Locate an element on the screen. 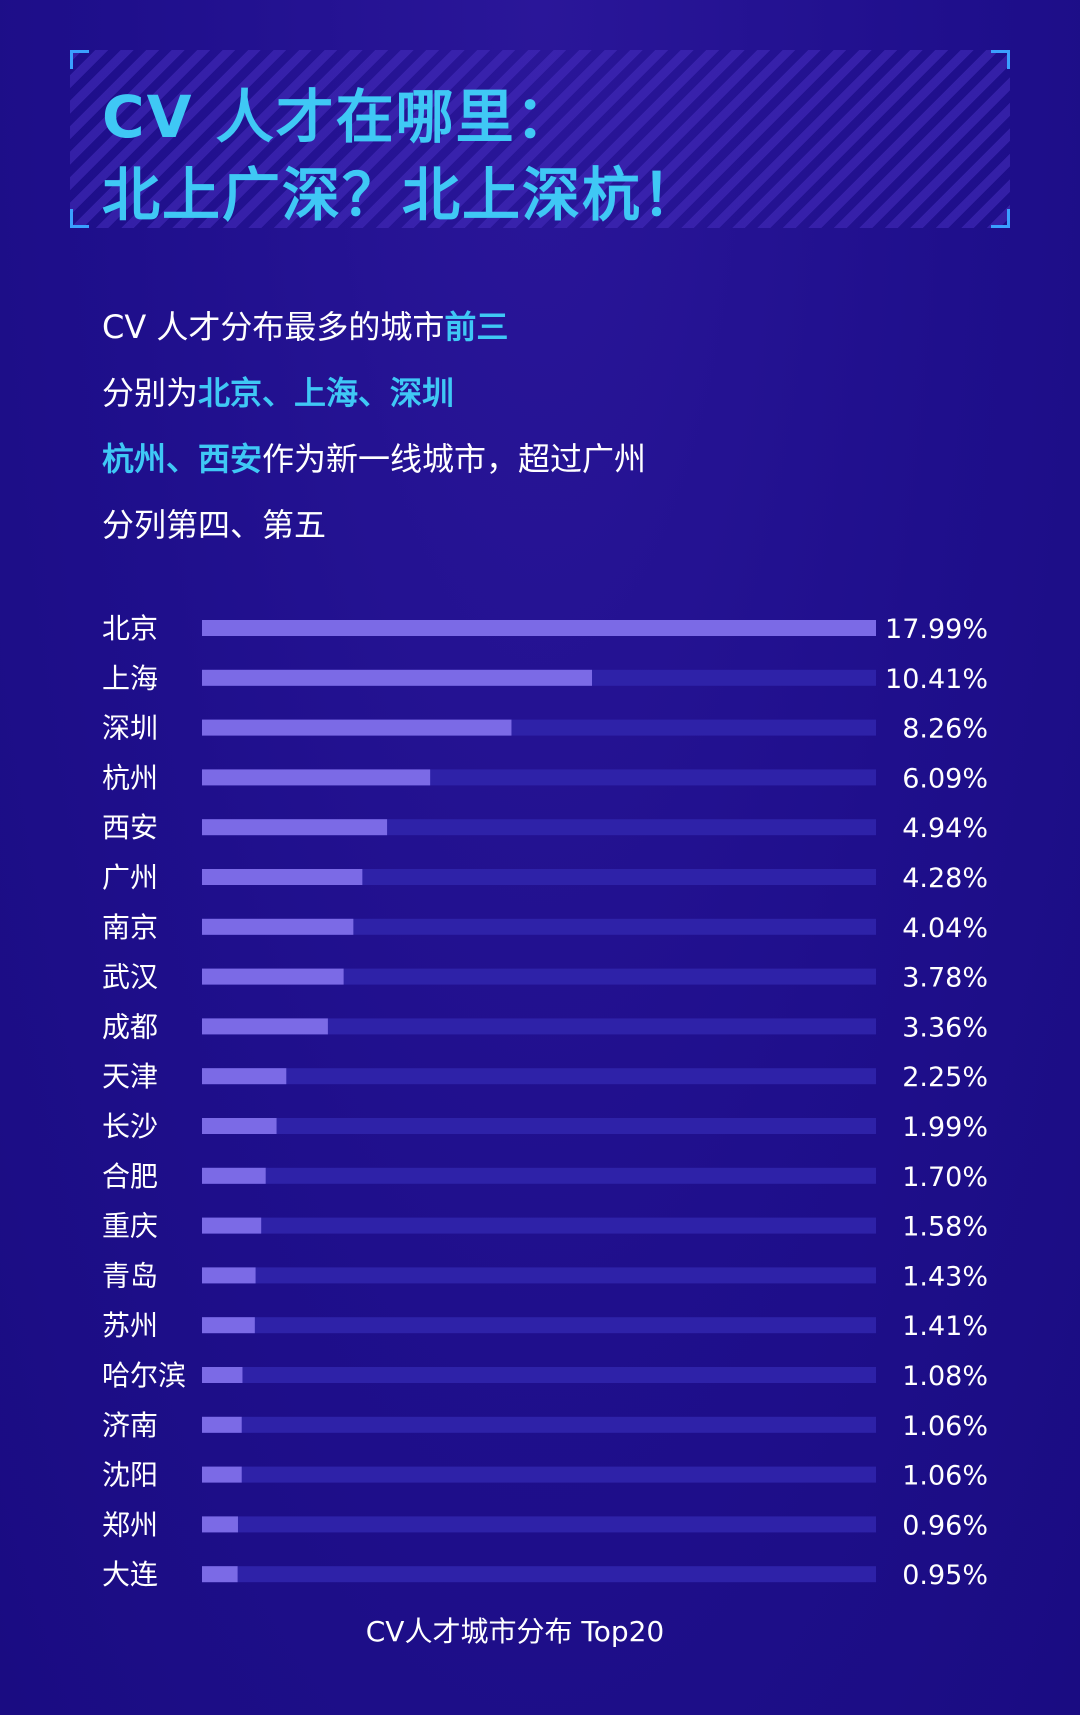  chart-caption: CV人才城市分布 Top20 is located at coordinates (515, 1631).